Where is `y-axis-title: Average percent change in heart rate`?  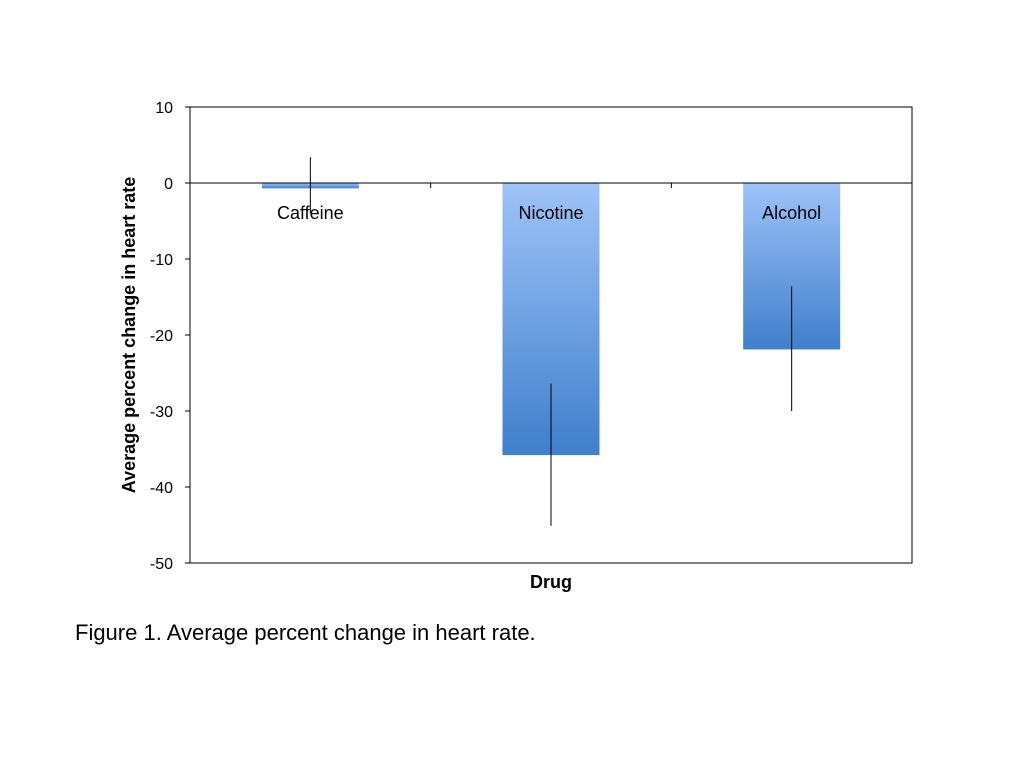 y-axis-title: Average percent change in heart rate is located at coordinates (129, 335).